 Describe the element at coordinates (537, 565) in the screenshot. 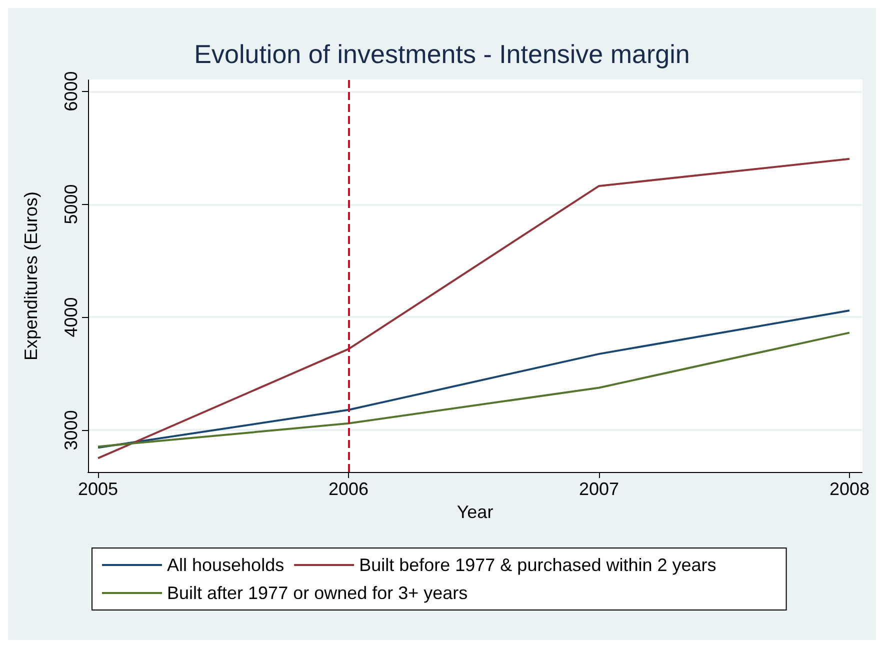

I see `legend-label: Built before 1977 & purchased within 2 years` at that location.